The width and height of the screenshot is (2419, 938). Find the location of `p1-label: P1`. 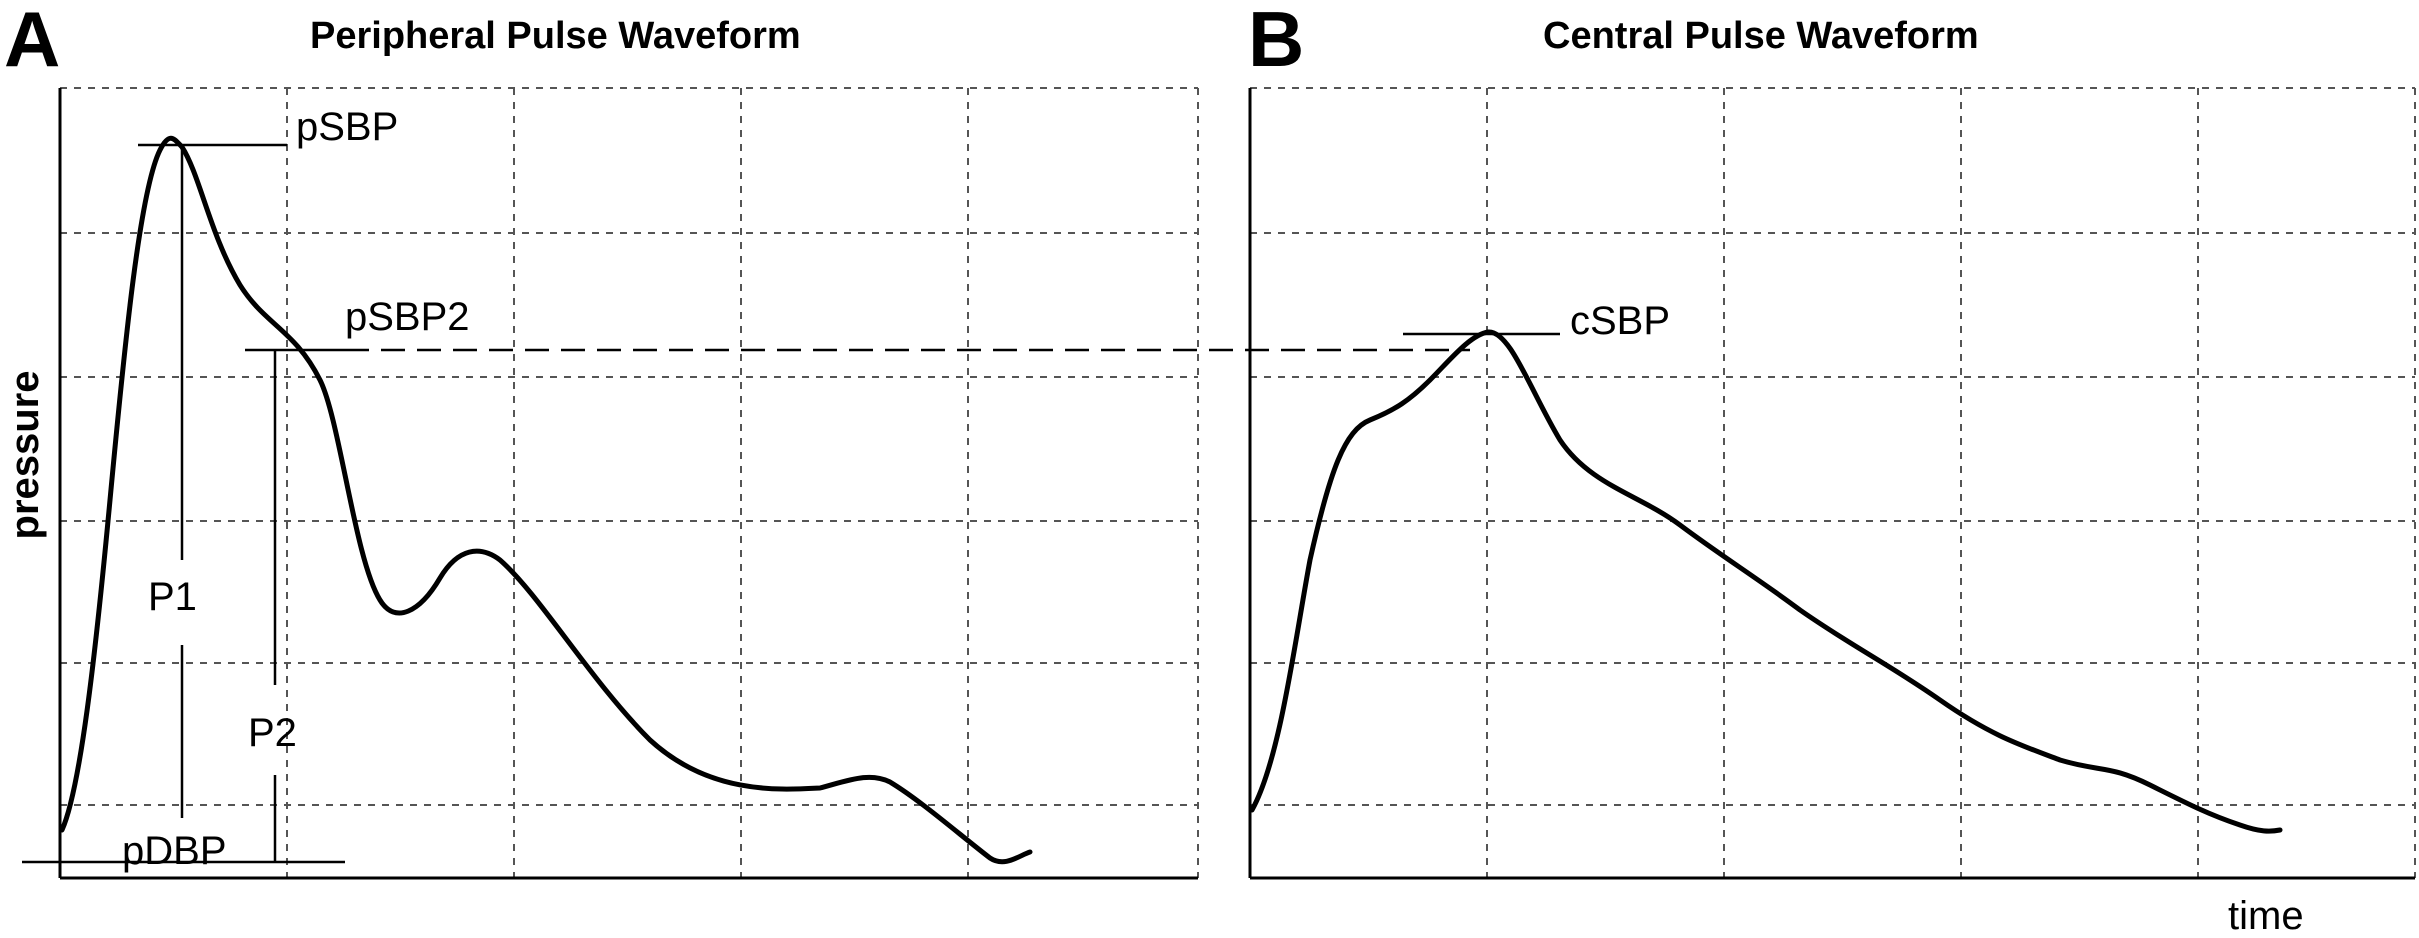

p1-label: P1 is located at coordinates (172, 597).